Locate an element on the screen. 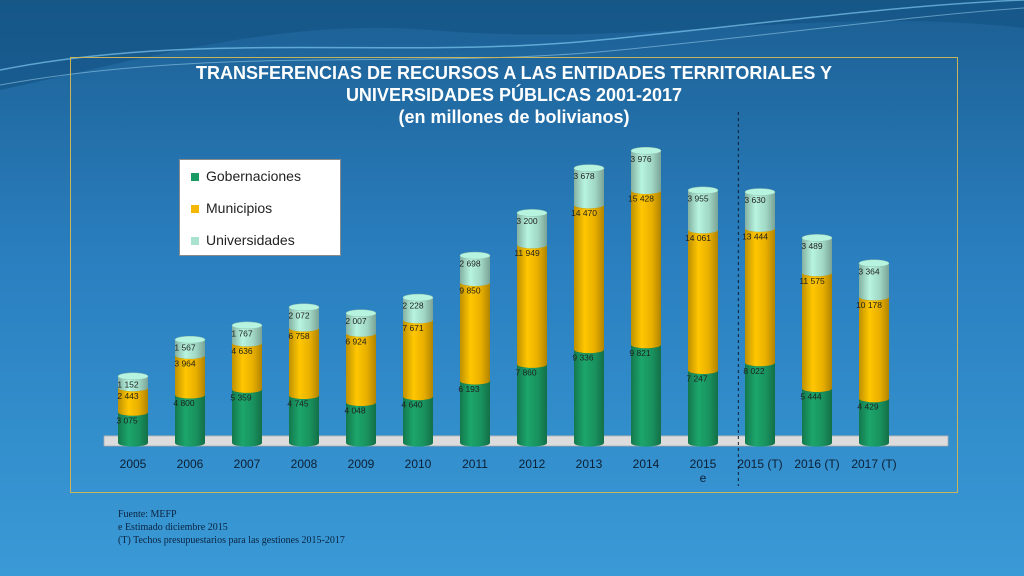 Image resolution: width=1024 pixels, height=576 pixels. data-label-municipios-0: 2 443 is located at coordinates (128, 396).